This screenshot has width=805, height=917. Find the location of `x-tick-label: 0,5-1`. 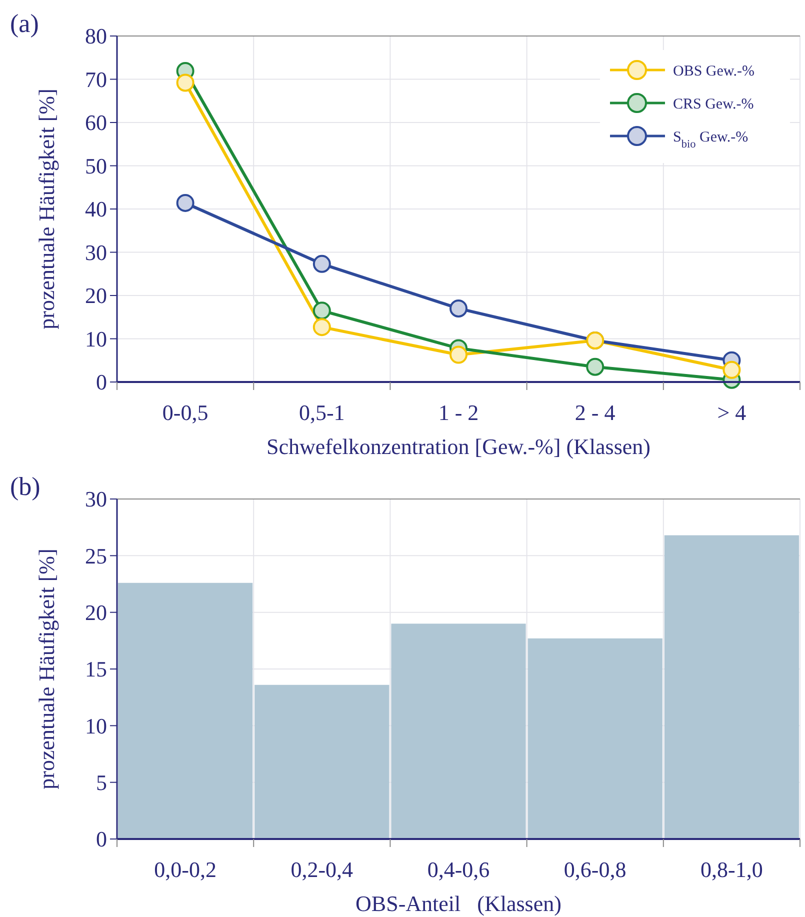

x-tick-label: 0,5-1 is located at coordinates (321, 412).